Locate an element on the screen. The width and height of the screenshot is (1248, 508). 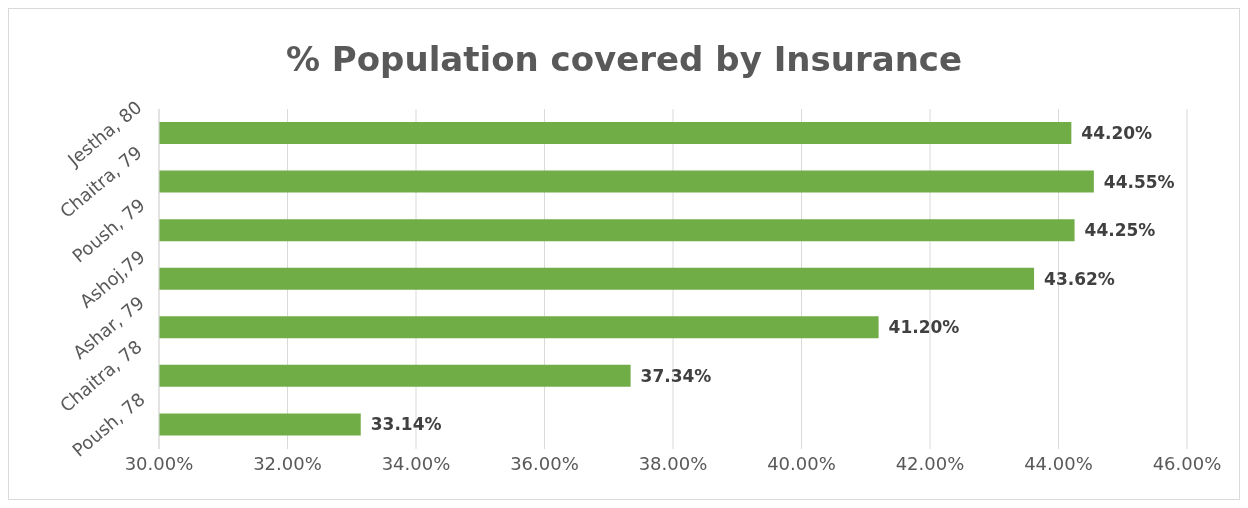
data-label: 44.55% is located at coordinates (1139, 181).